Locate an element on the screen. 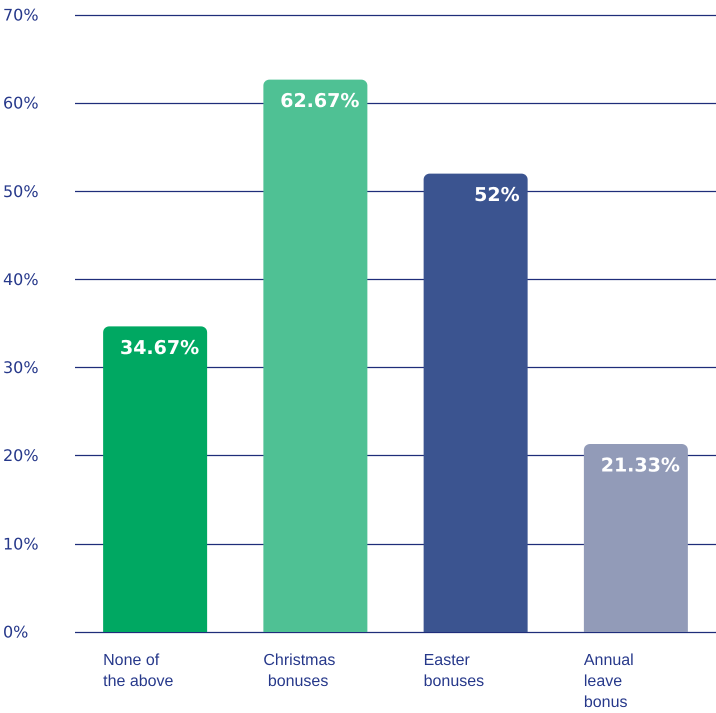 Image resolution: width=716 pixels, height=713 pixels. y-tick-label: 10% is located at coordinates (21, 544).